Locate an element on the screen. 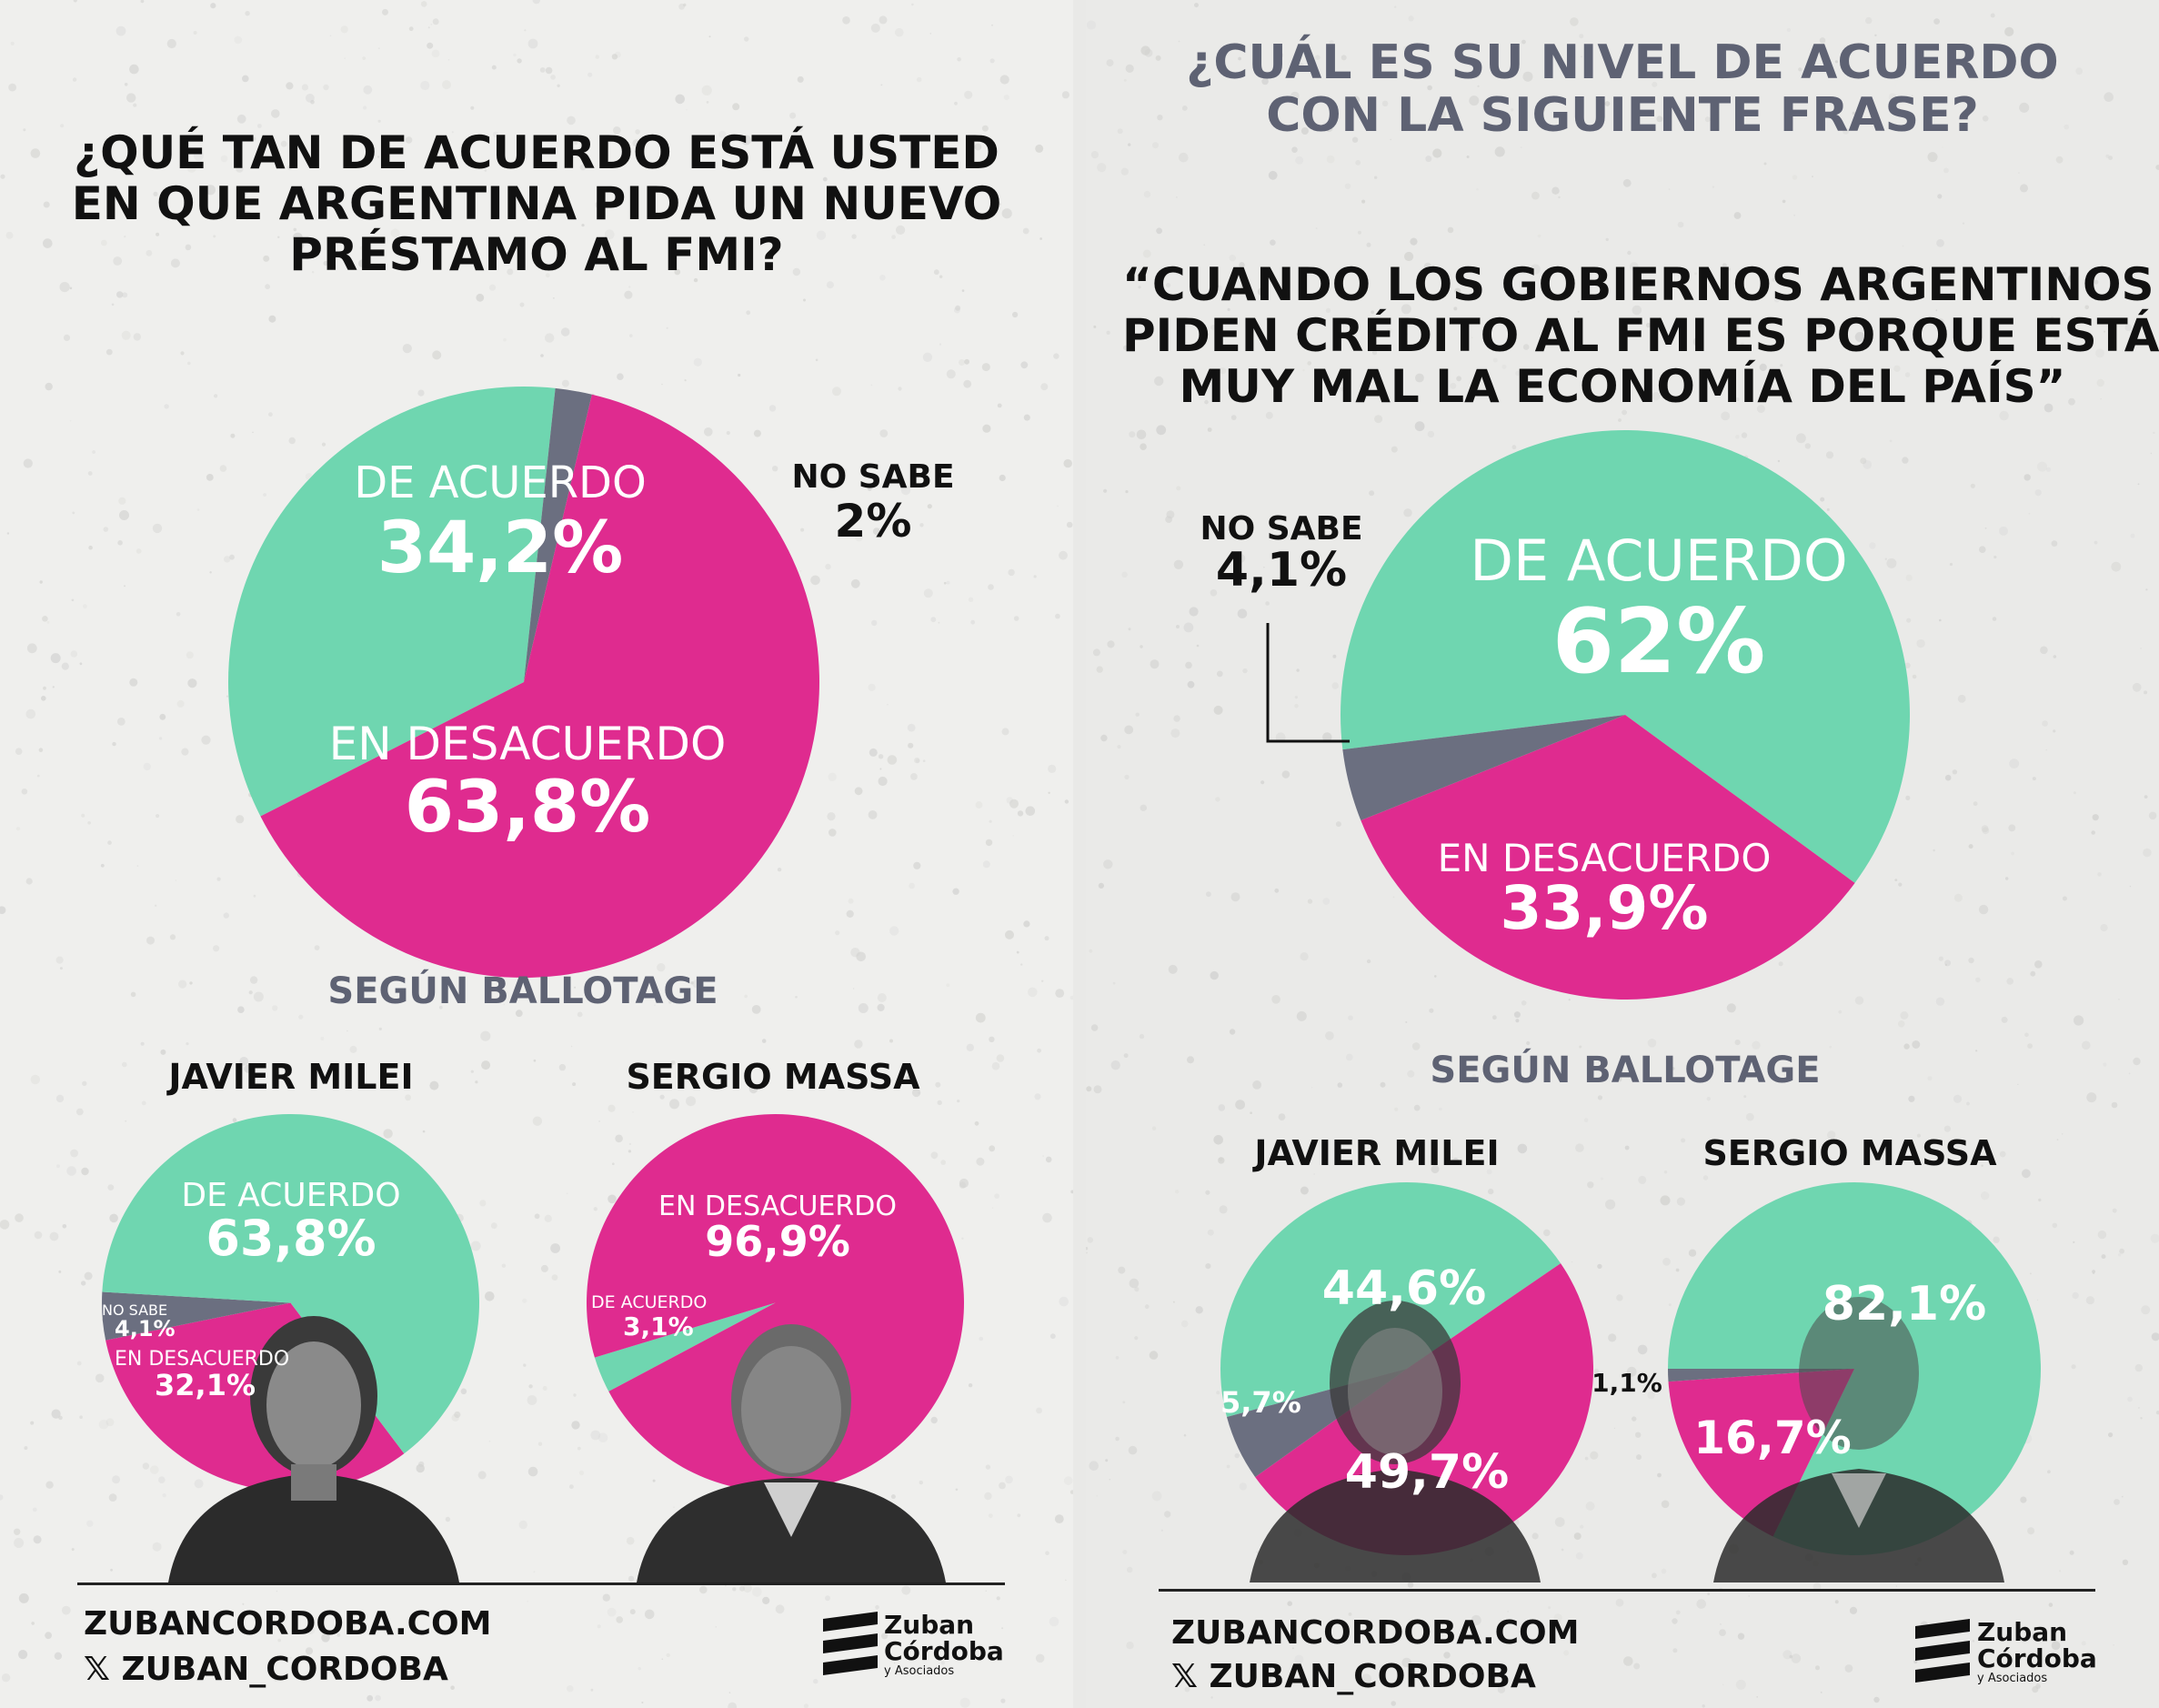 The image size is (2159, 1708). right-main-slice-no-sabe is located at coordinates (1483, 768).